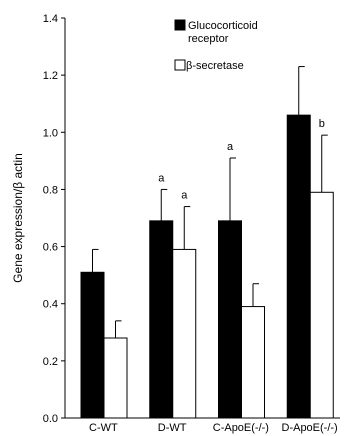 Image resolution: width=347 pixels, height=436 pixels. Describe the element at coordinates (217, 45) in the screenshot. I see `legend: Glucocorticoid receptor β-secretase` at that location.